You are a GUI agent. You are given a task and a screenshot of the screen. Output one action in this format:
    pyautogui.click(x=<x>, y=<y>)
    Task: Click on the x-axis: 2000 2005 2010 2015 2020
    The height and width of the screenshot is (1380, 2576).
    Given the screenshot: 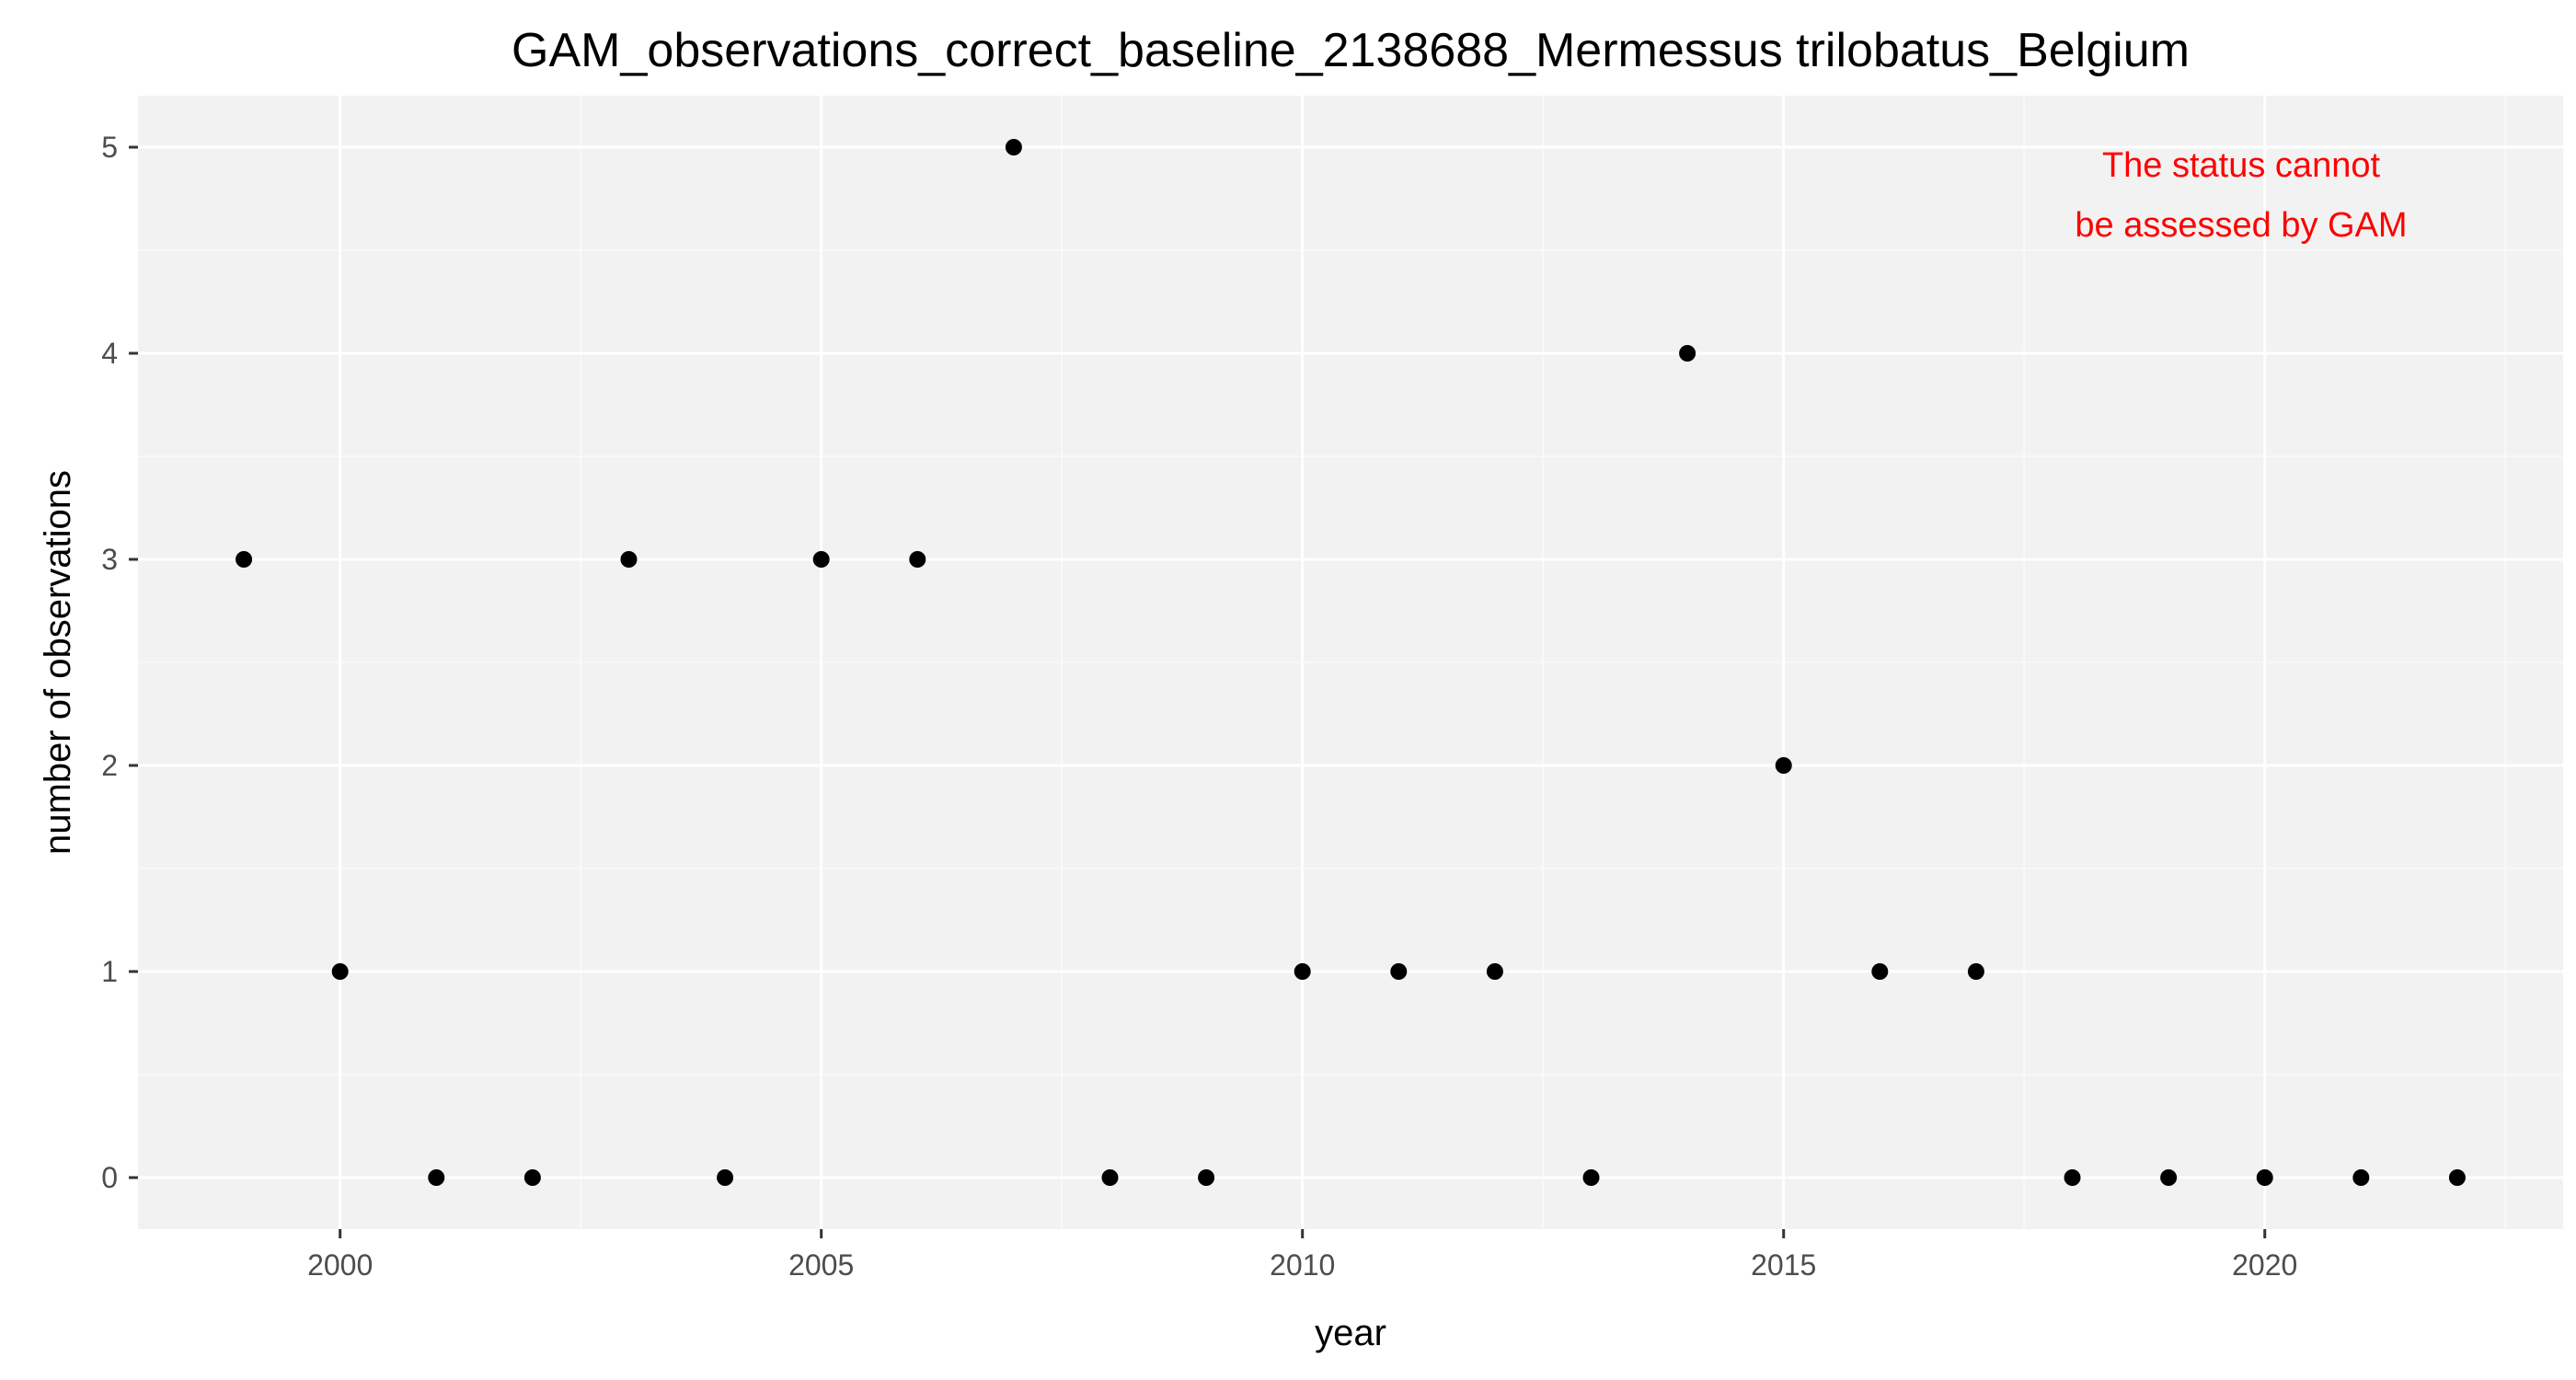 What is the action you would take?
    pyautogui.click(x=1302, y=1255)
    